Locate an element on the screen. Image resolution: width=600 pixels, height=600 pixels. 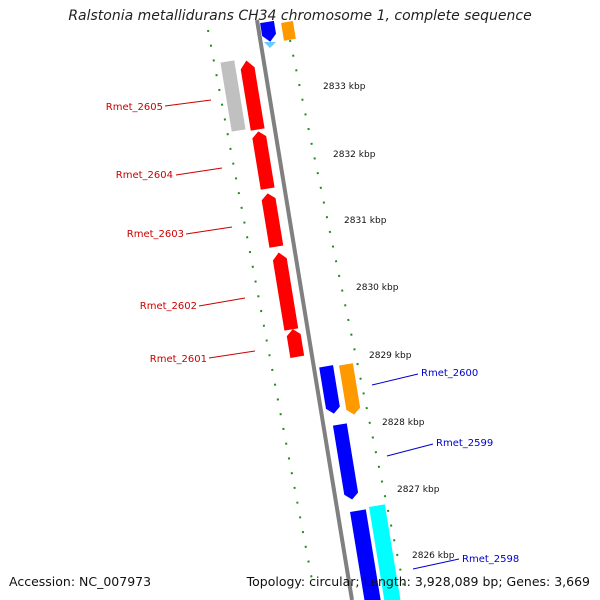
gene-rmet-2600-blue is located at coordinates (330, 390).